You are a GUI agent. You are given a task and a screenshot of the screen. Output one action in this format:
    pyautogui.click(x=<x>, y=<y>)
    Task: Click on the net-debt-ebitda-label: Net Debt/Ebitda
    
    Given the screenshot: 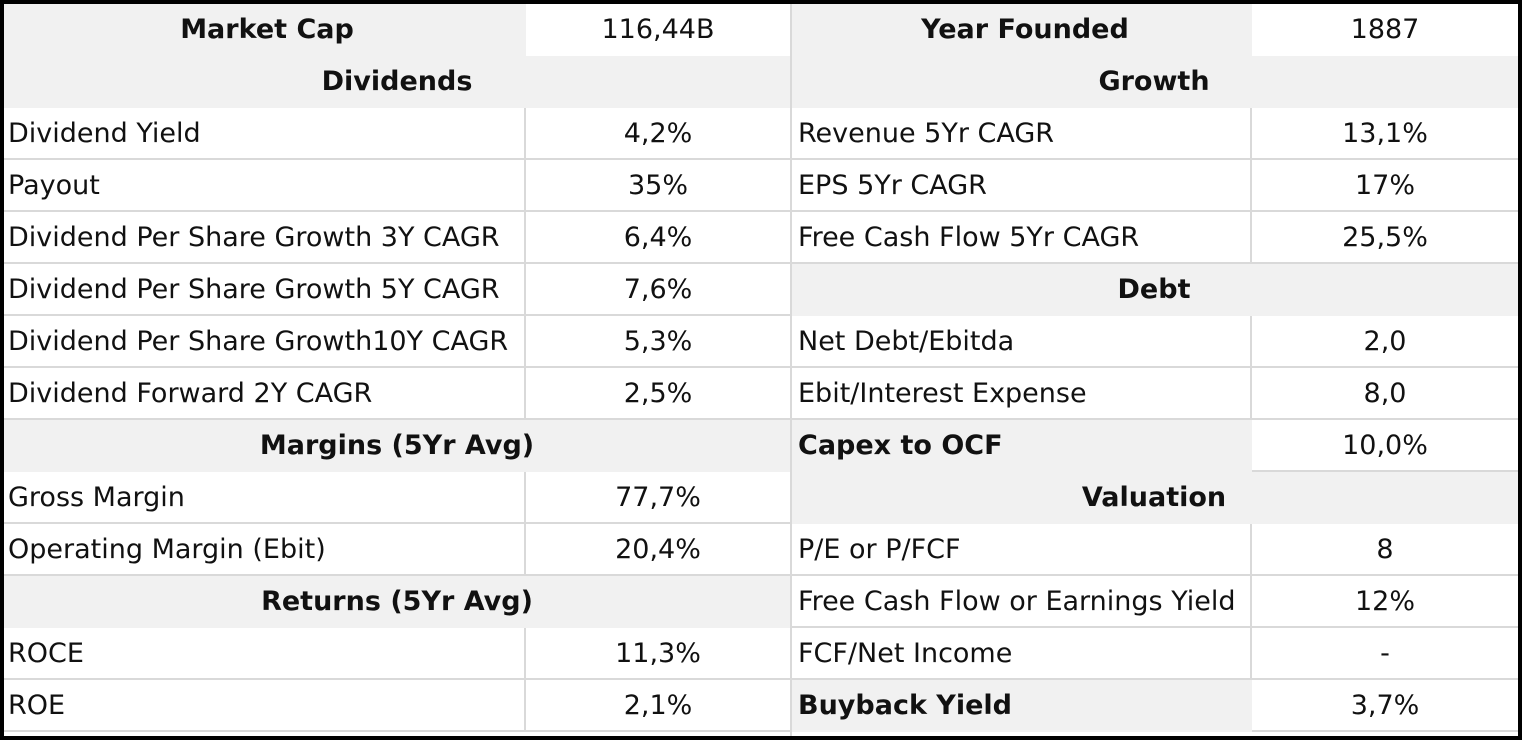 What is the action you would take?
    pyautogui.click(x=1021, y=342)
    